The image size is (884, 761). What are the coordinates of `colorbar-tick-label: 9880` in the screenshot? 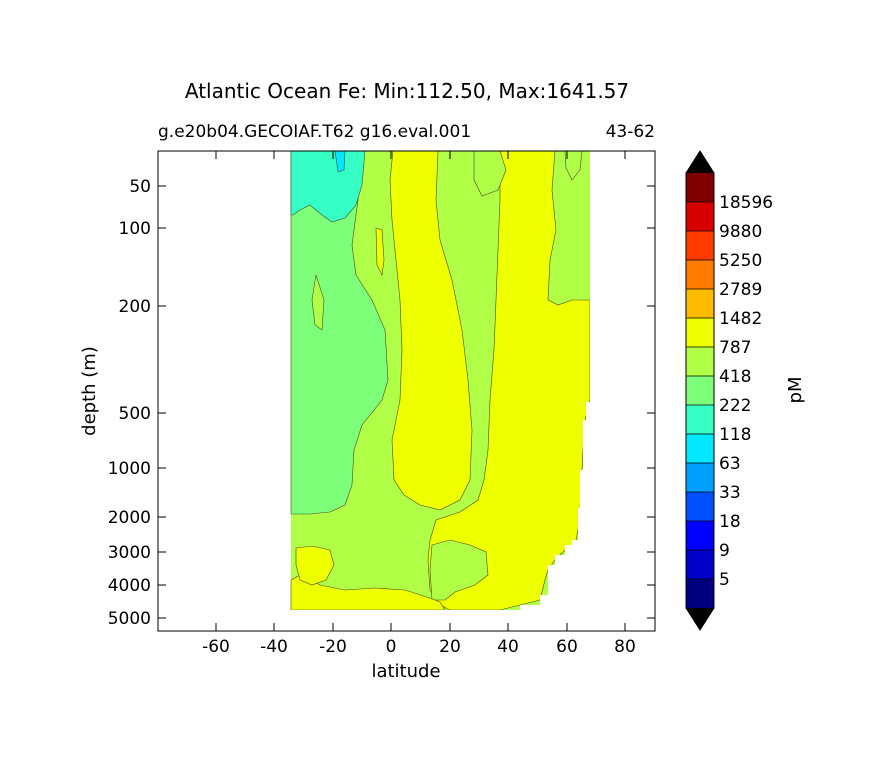 It's located at (740, 232).